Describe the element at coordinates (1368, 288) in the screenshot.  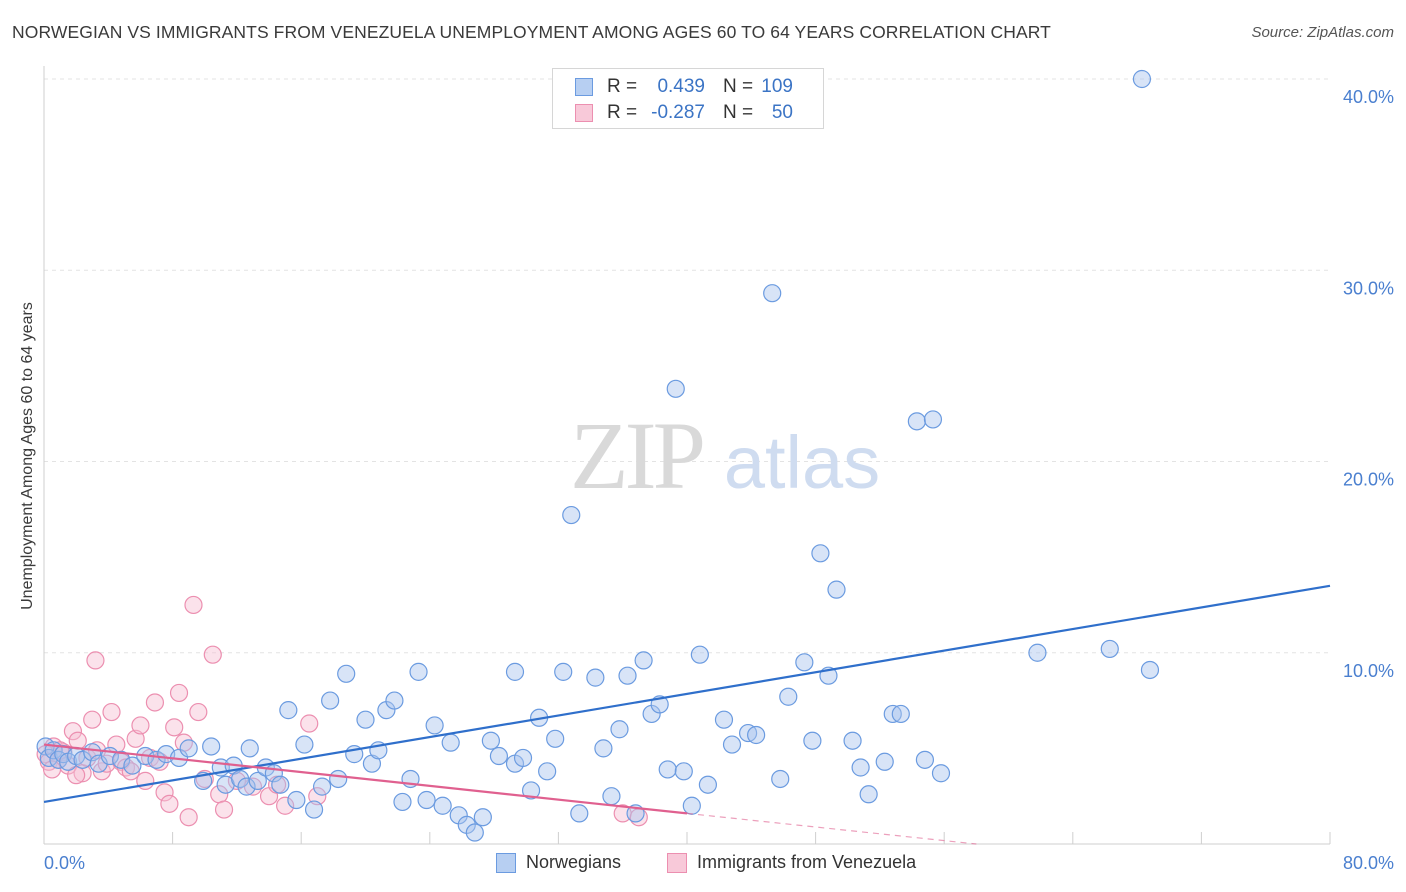
I see `y-tick-label: 30.0%` at that location.